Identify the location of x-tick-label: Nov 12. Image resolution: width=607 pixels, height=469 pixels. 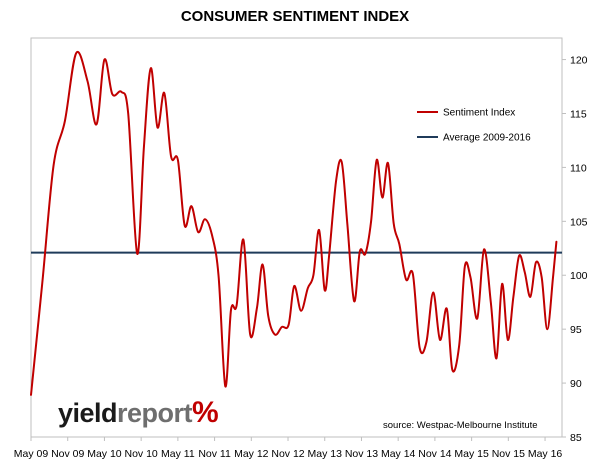
(287, 454).